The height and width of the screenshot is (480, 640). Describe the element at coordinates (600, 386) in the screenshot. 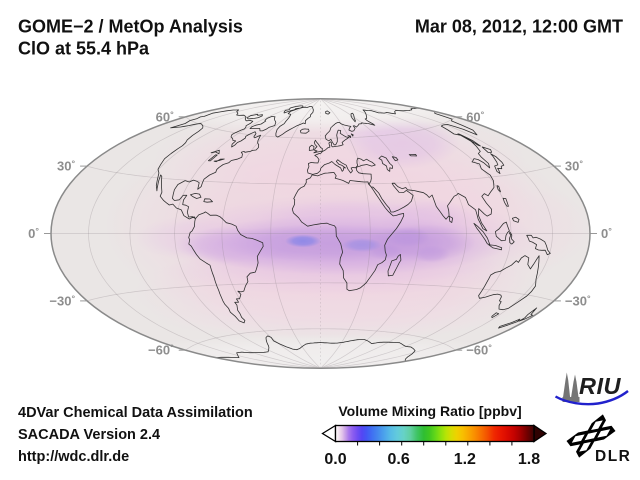

I see `svg-text: RIU` at that location.